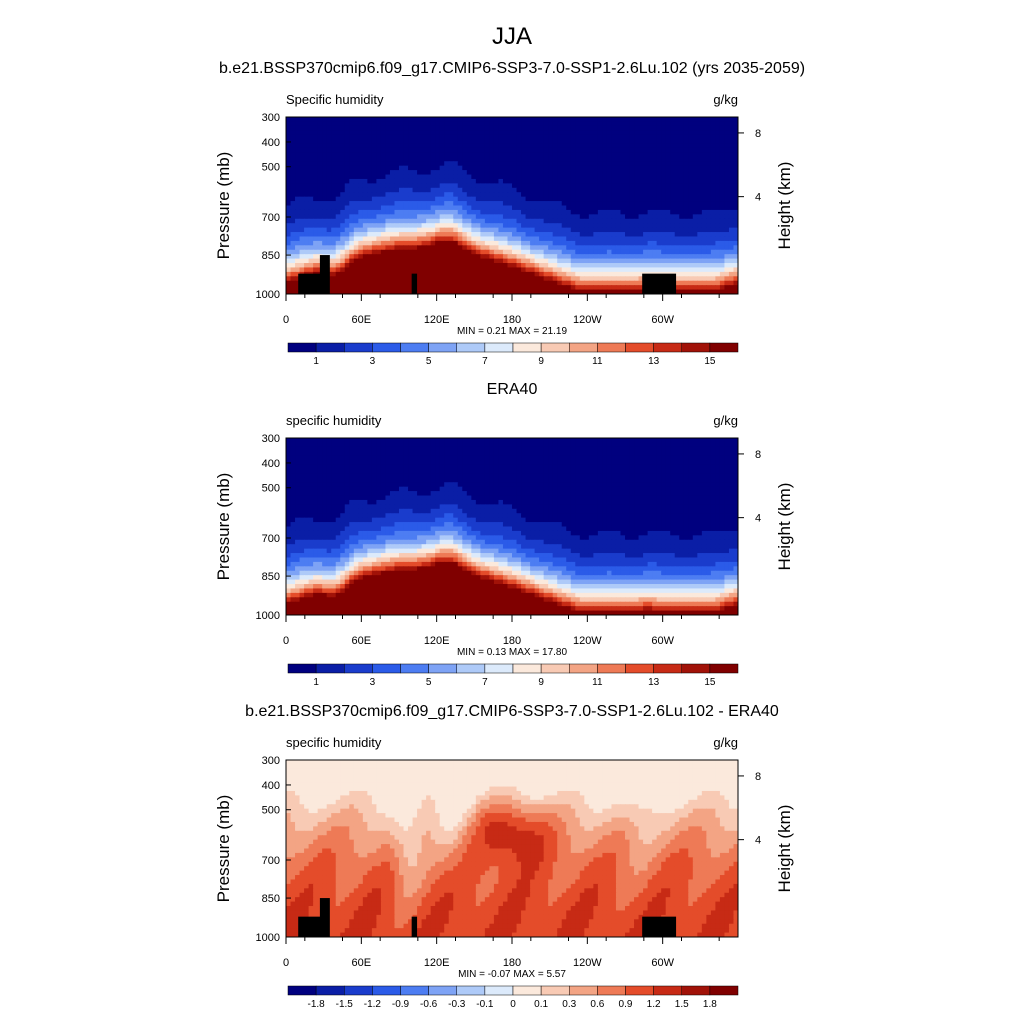 This screenshot has width=1024, height=1024. Describe the element at coordinates (513, 354) in the screenshot. I see `colorbar: 1 3 5 7 9 11 13 15` at that location.